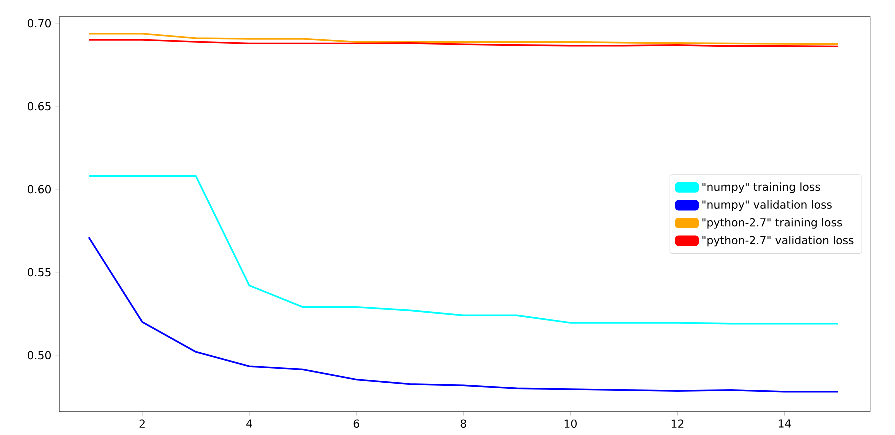  What do you see at coordinates (785, 424) in the screenshot?
I see `x-tick-label: 14` at bounding box center [785, 424].